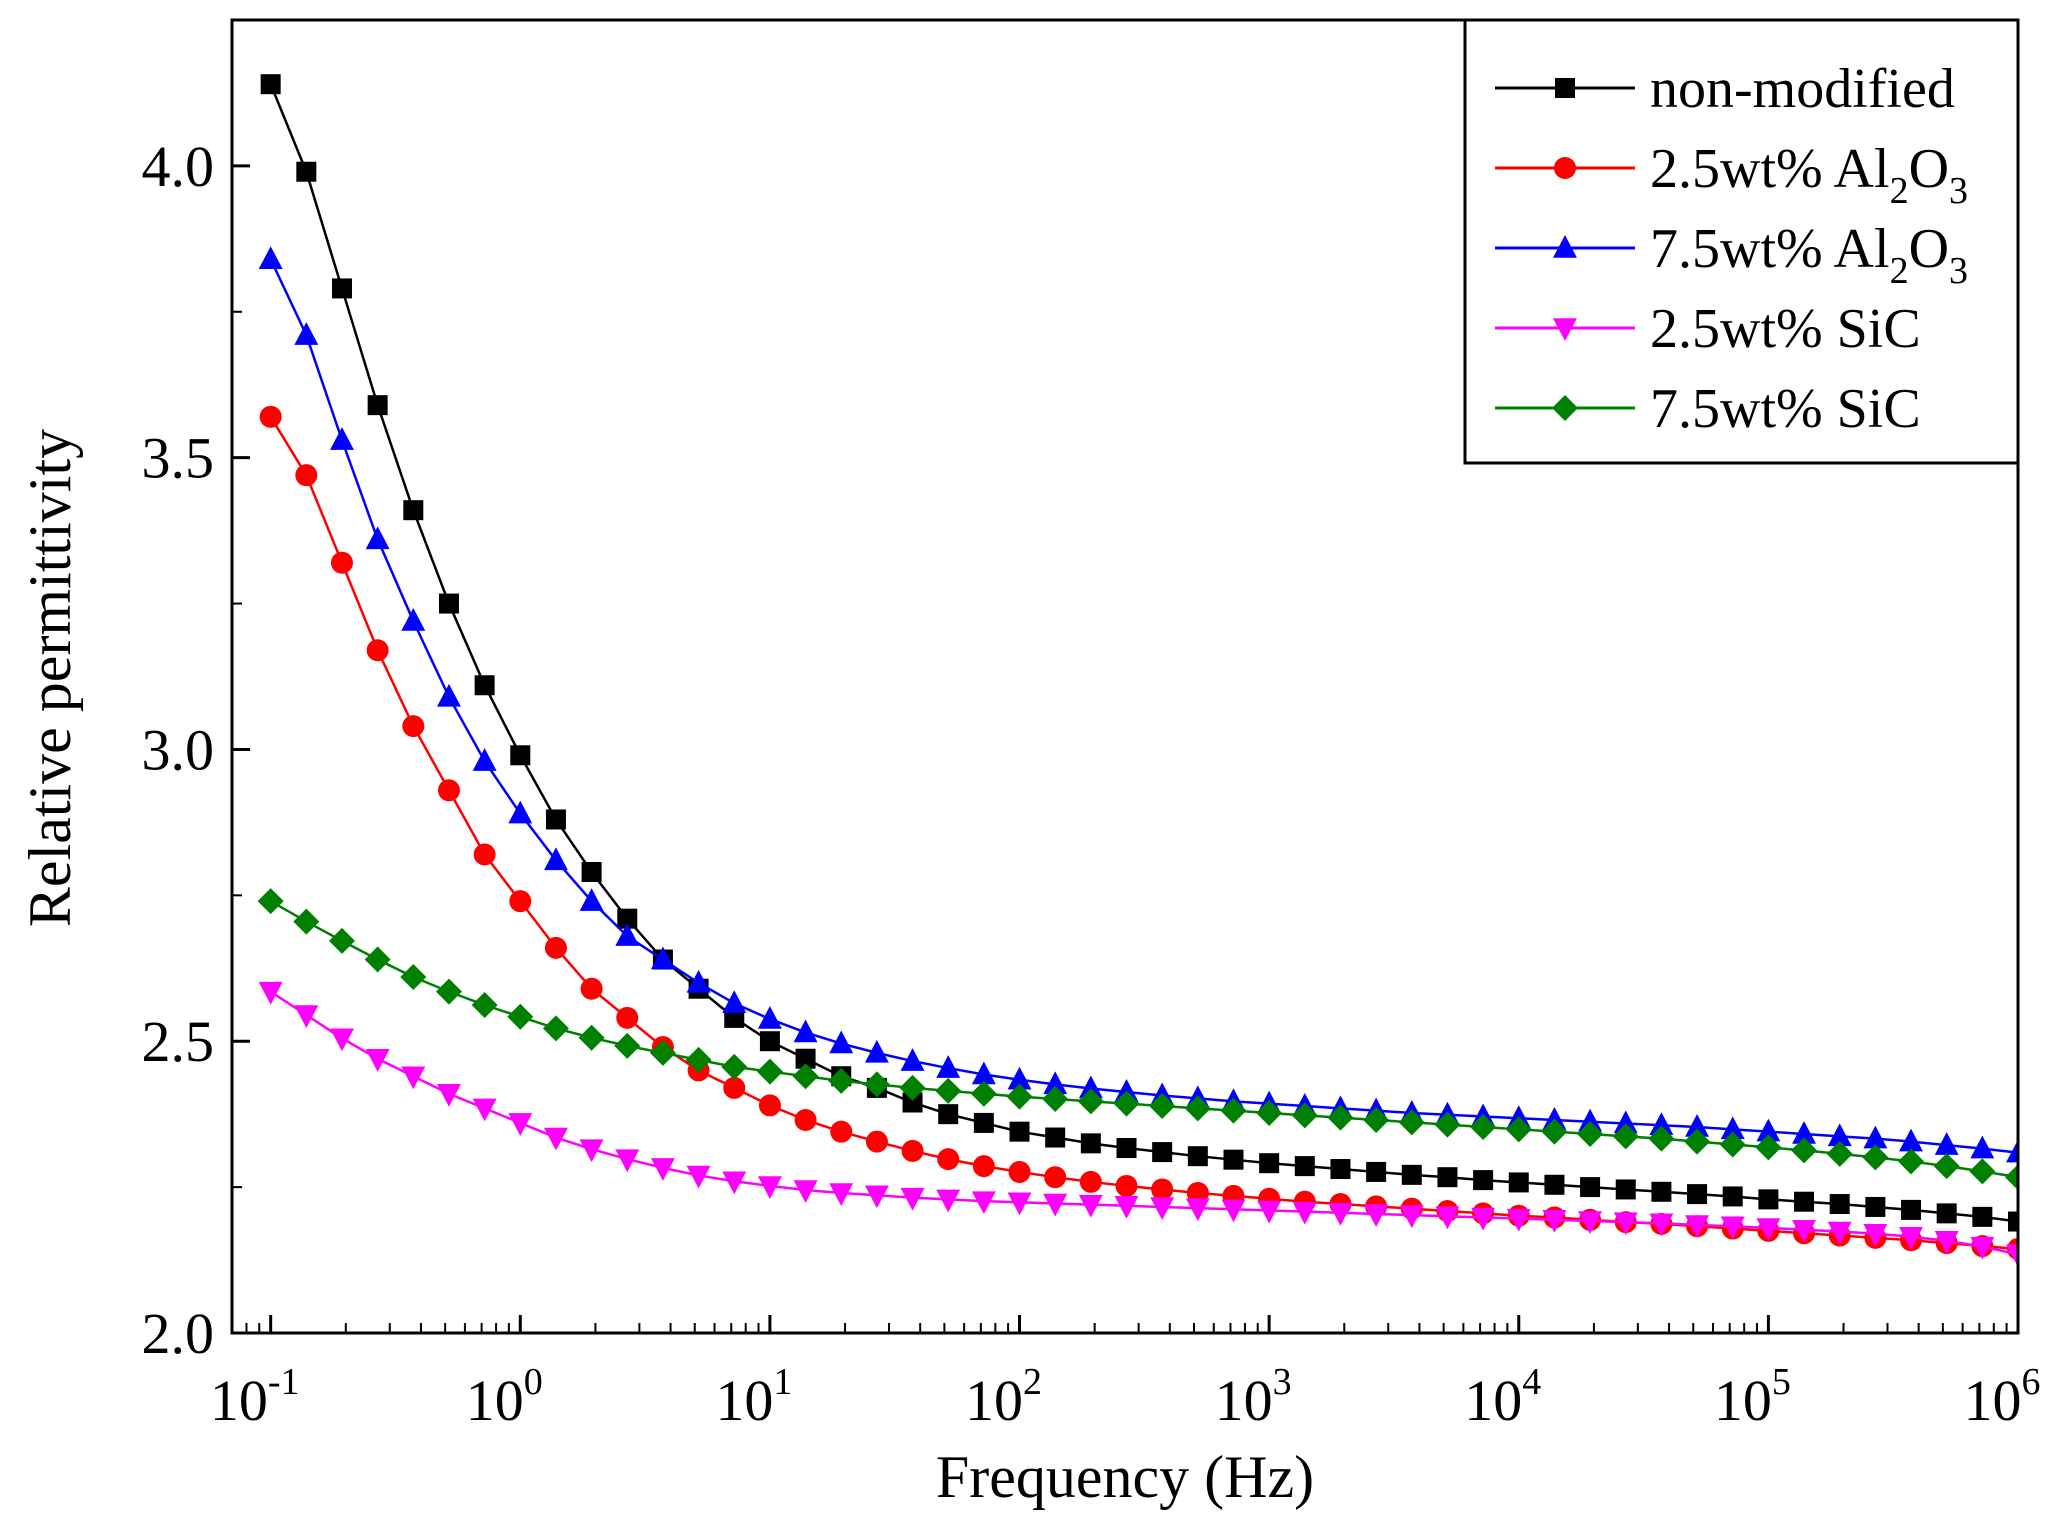 This screenshot has height=1522, width=2070. I want to click on y-tick-label: 2.5, so click(178, 1041).